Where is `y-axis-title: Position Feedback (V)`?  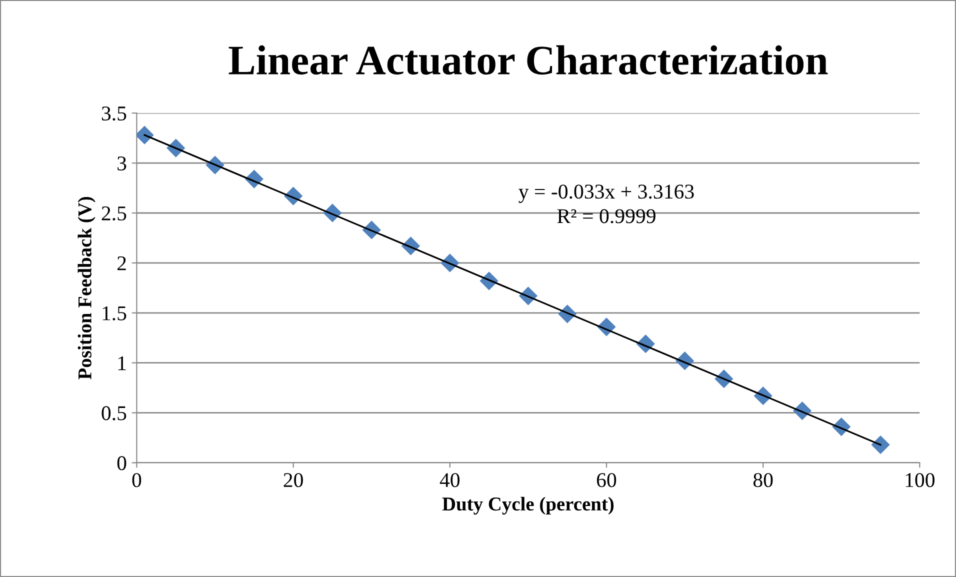 y-axis-title: Position Feedback (V) is located at coordinates (87, 288).